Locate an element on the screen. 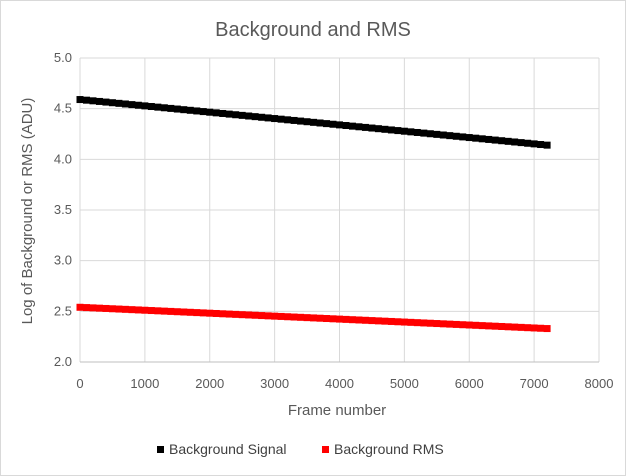 The image size is (626, 476). y-tick-label: 3.0 is located at coordinates (63, 260).